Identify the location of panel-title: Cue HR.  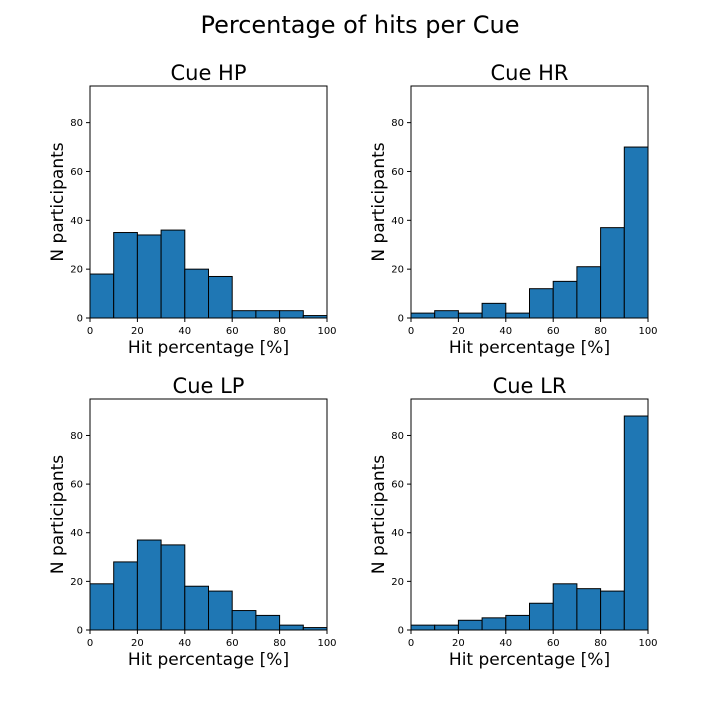
(530, 73).